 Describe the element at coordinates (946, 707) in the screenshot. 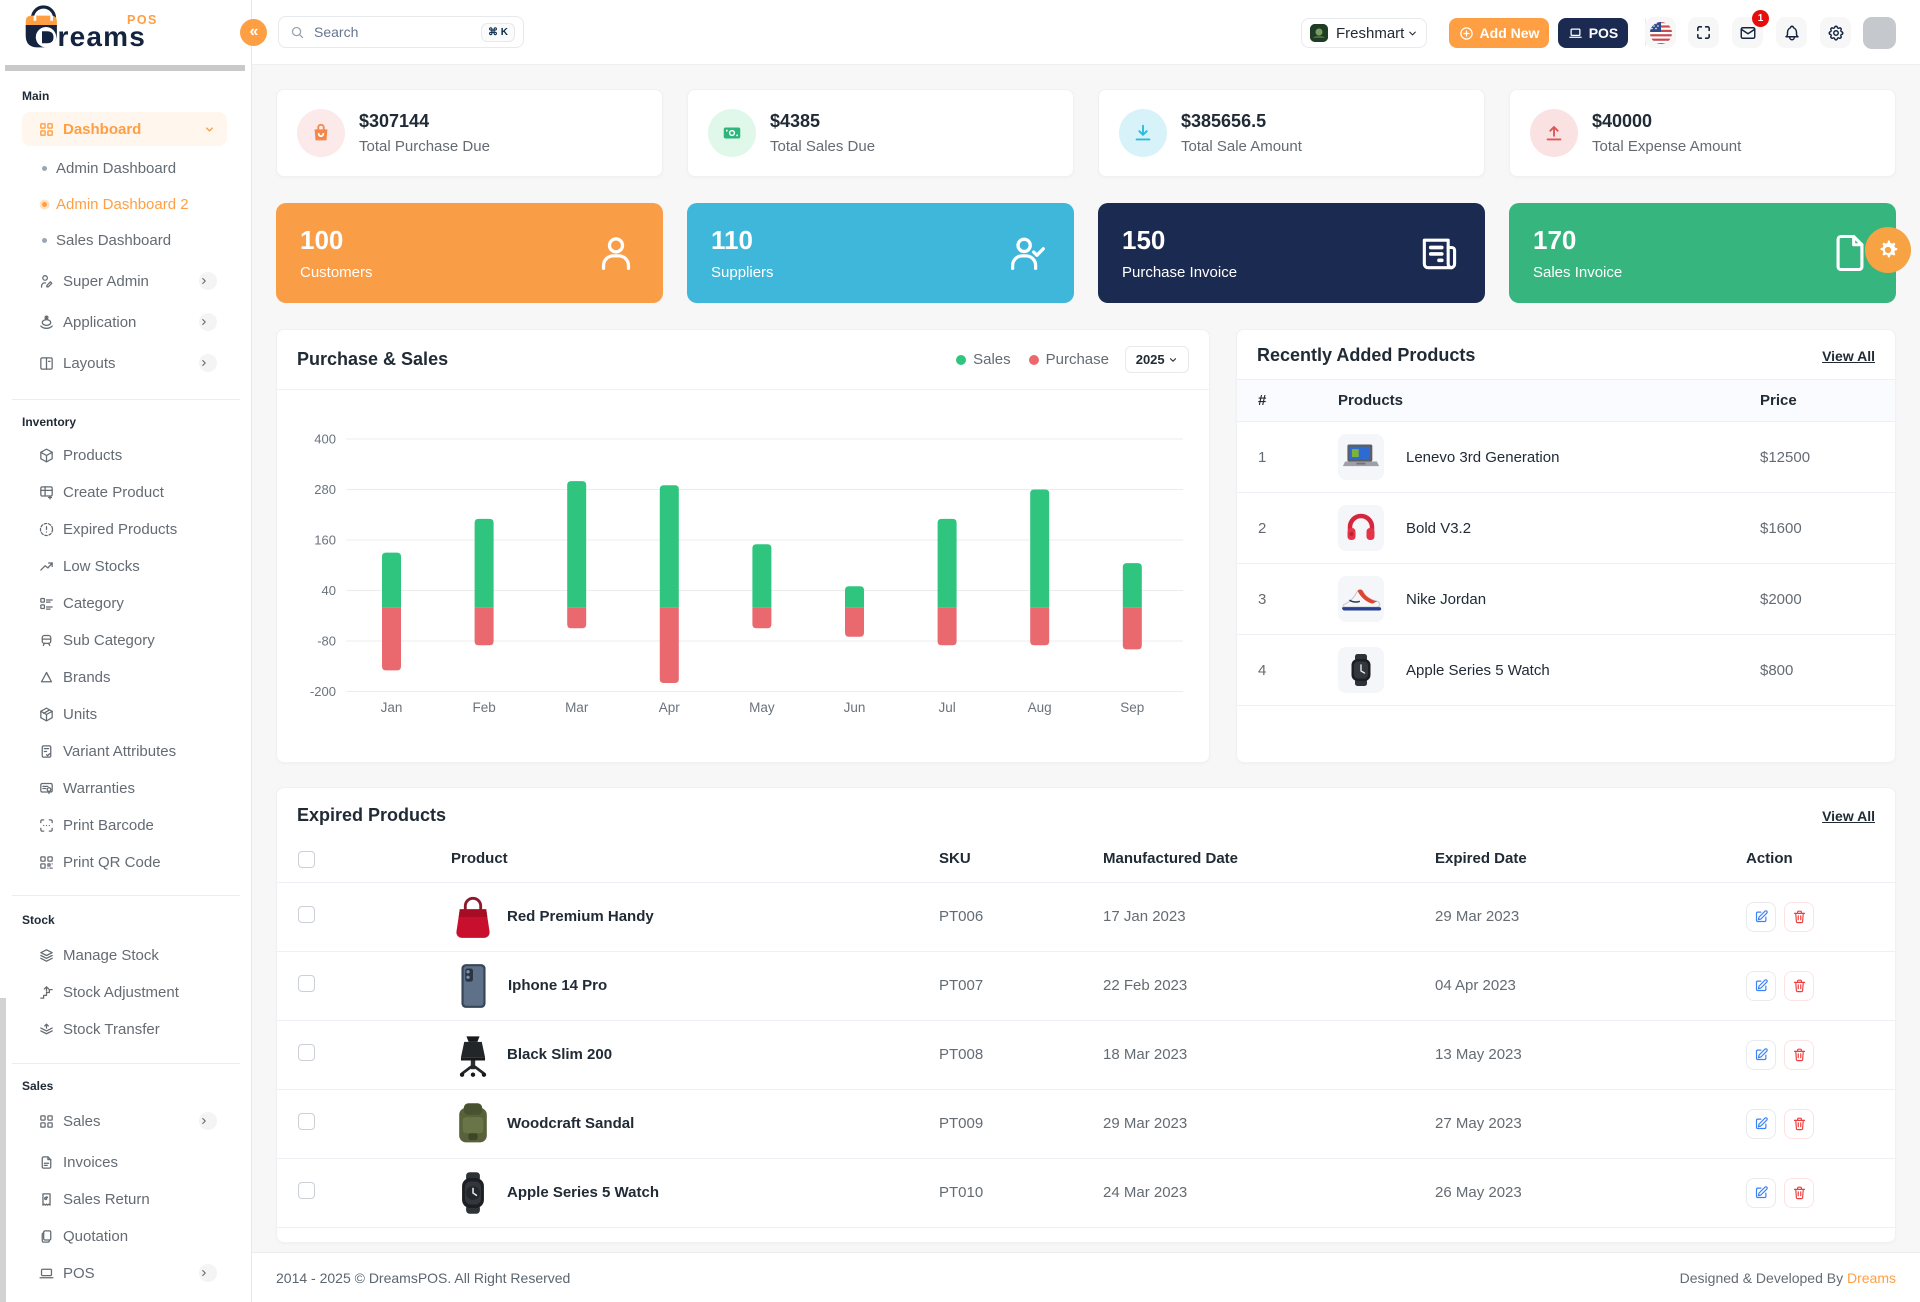

I see `svg-text: Jul` at that location.